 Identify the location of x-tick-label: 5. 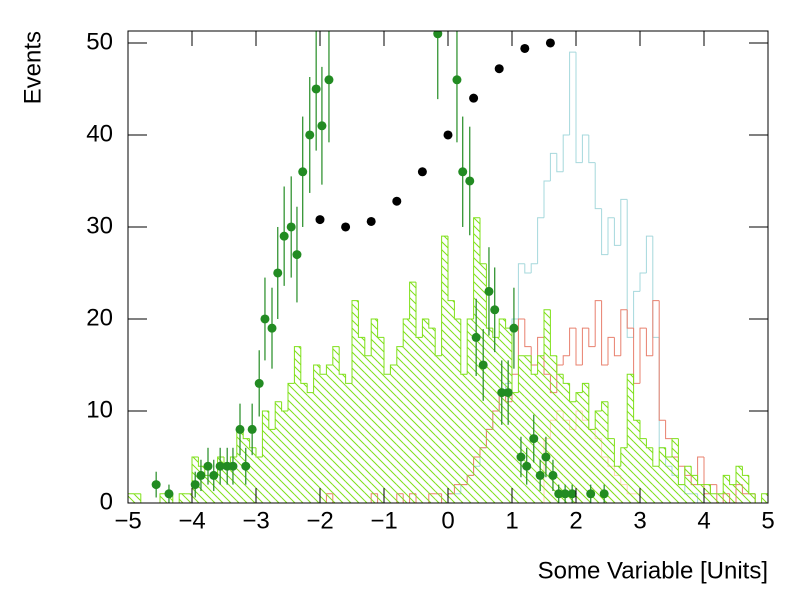
(767, 520).